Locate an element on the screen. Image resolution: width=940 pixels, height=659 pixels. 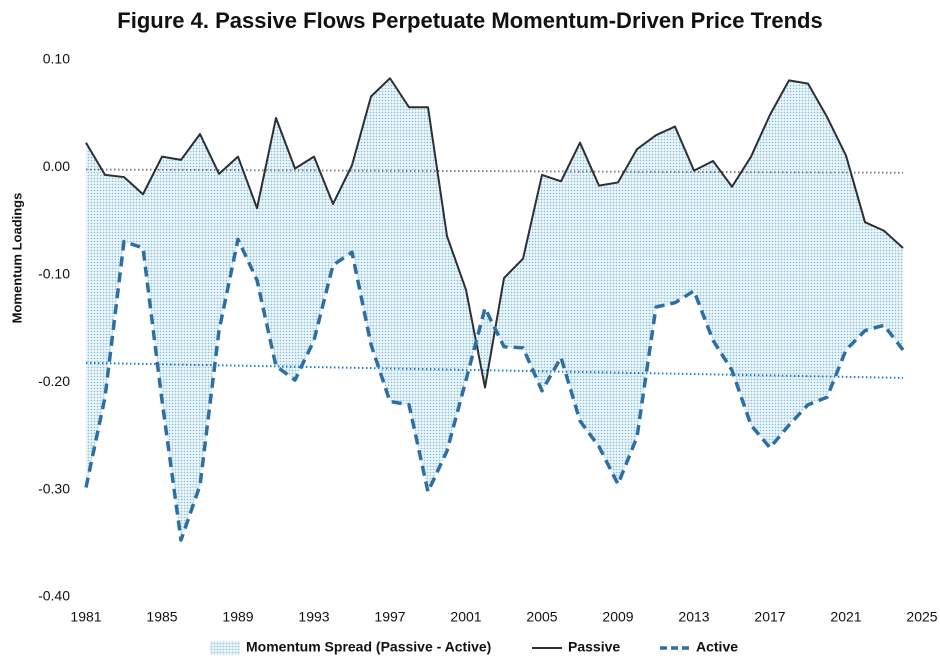
y-tick-label: 0.10 is located at coordinates (56, 59).